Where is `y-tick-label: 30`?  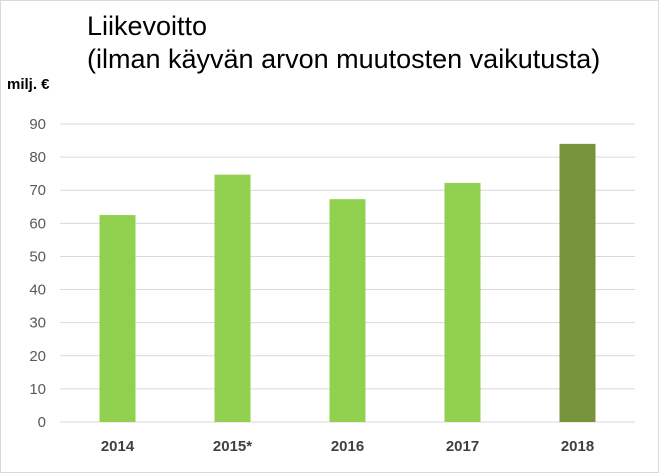
y-tick-label: 30 is located at coordinates (37, 323).